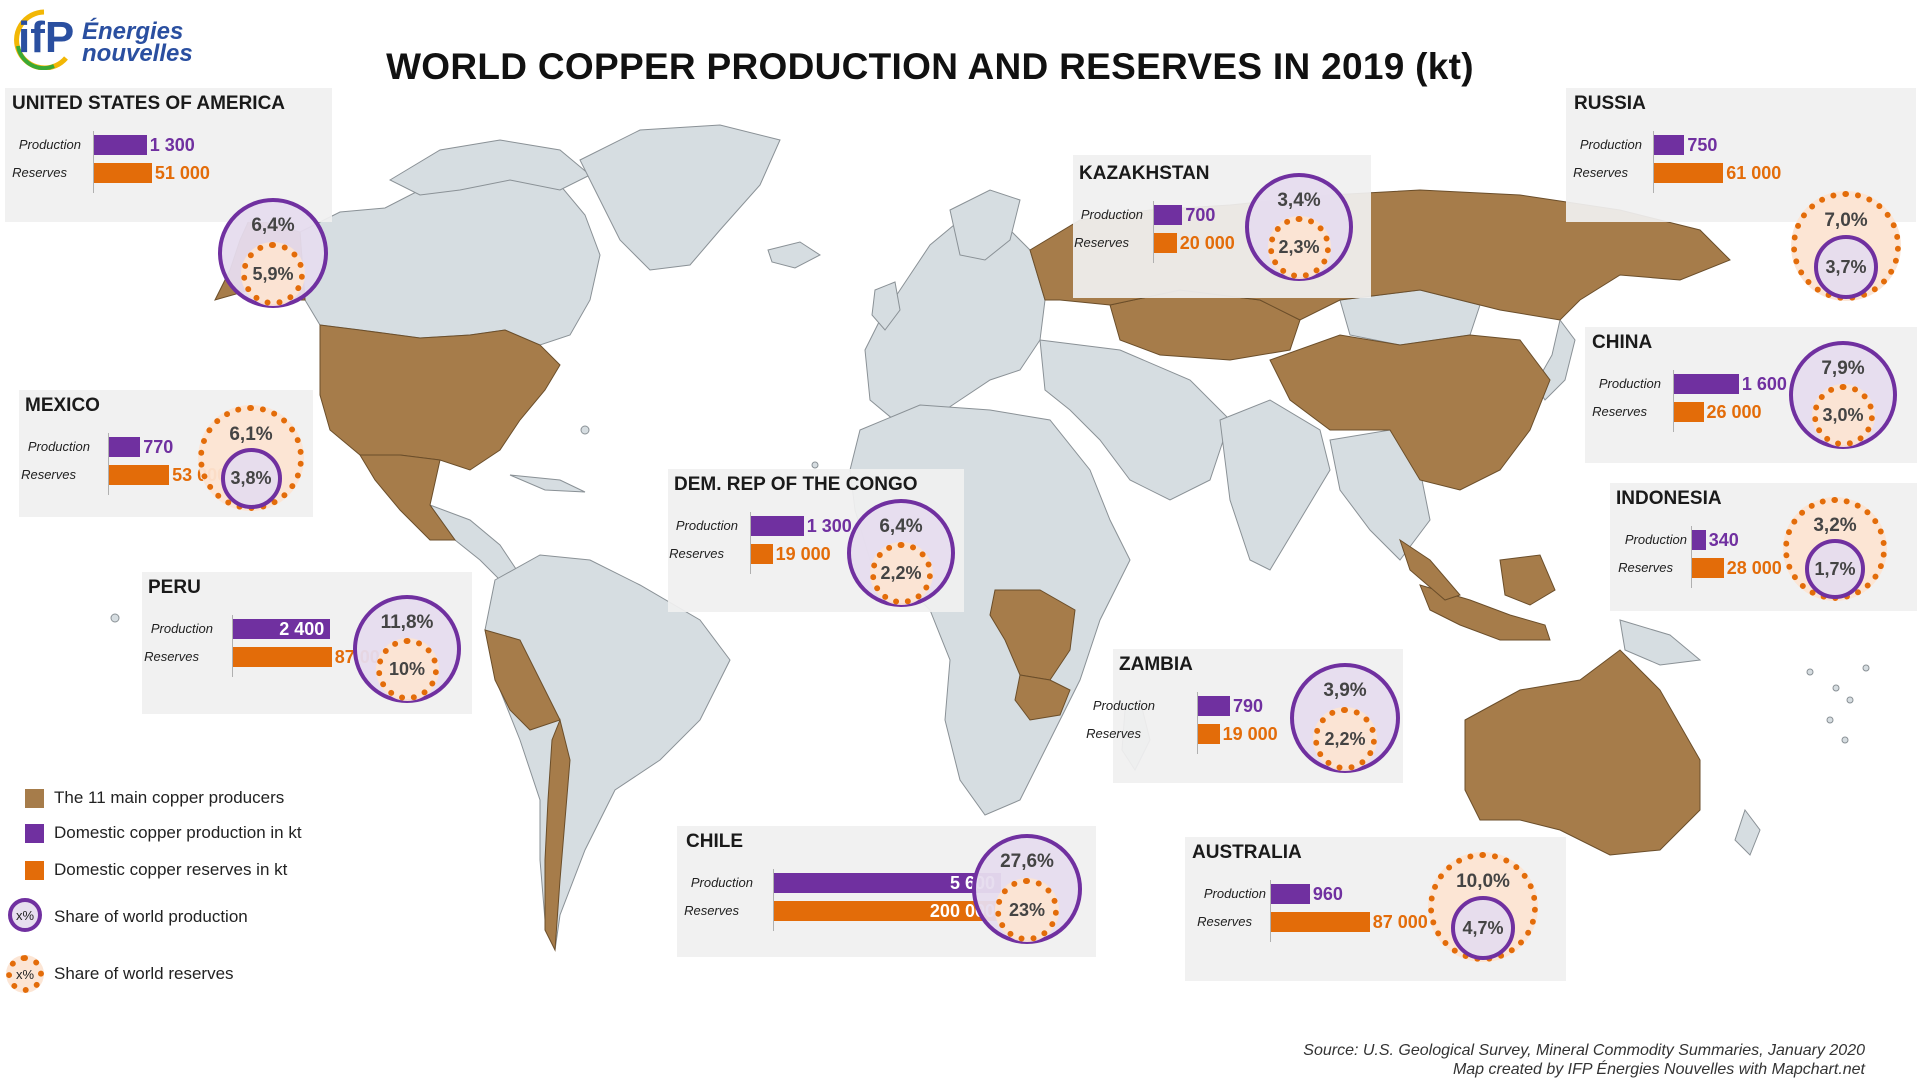  What do you see at coordinates (1582, 752) in the screenshot?
I see `land-australia` at bounding box center [1582, 752].